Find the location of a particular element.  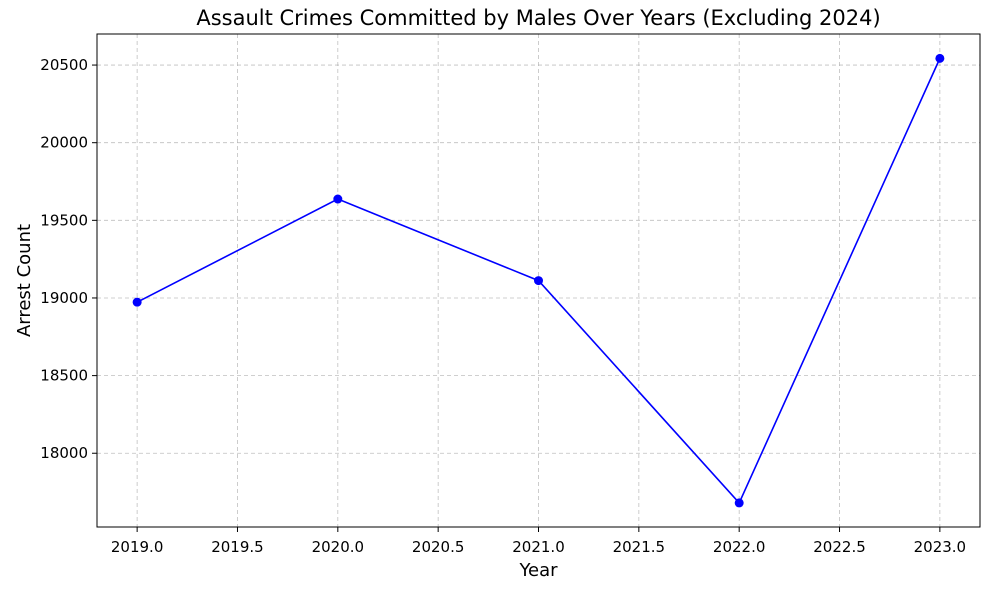

x-tick-label: 2022.5 is located at coordinates (839, 547).